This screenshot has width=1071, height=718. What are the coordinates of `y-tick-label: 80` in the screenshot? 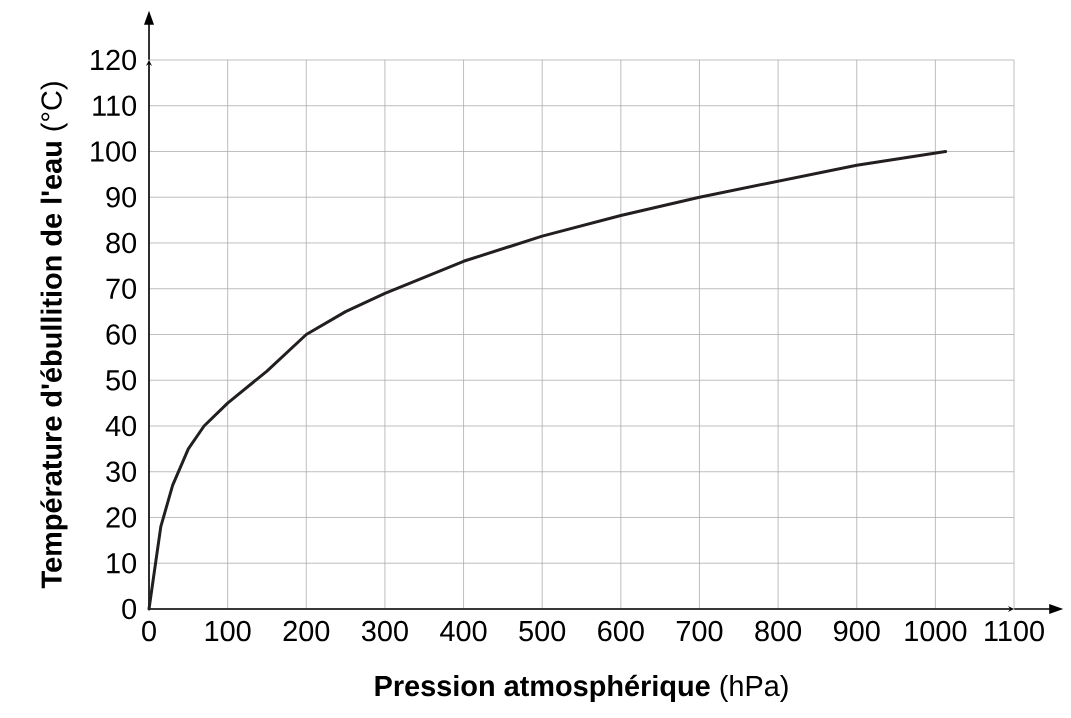 It's located at (121, 243).